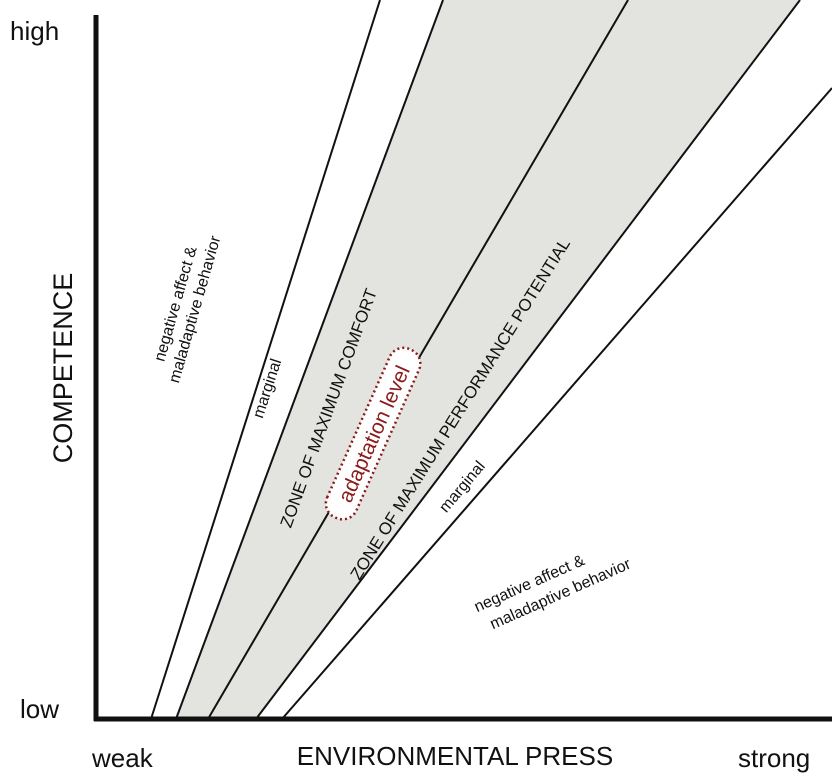 This screenshot has width=832, height=773. Describe the element at coordinates (34, 31) in the screenshot. I see `y-axis-high-label: high` at that location.